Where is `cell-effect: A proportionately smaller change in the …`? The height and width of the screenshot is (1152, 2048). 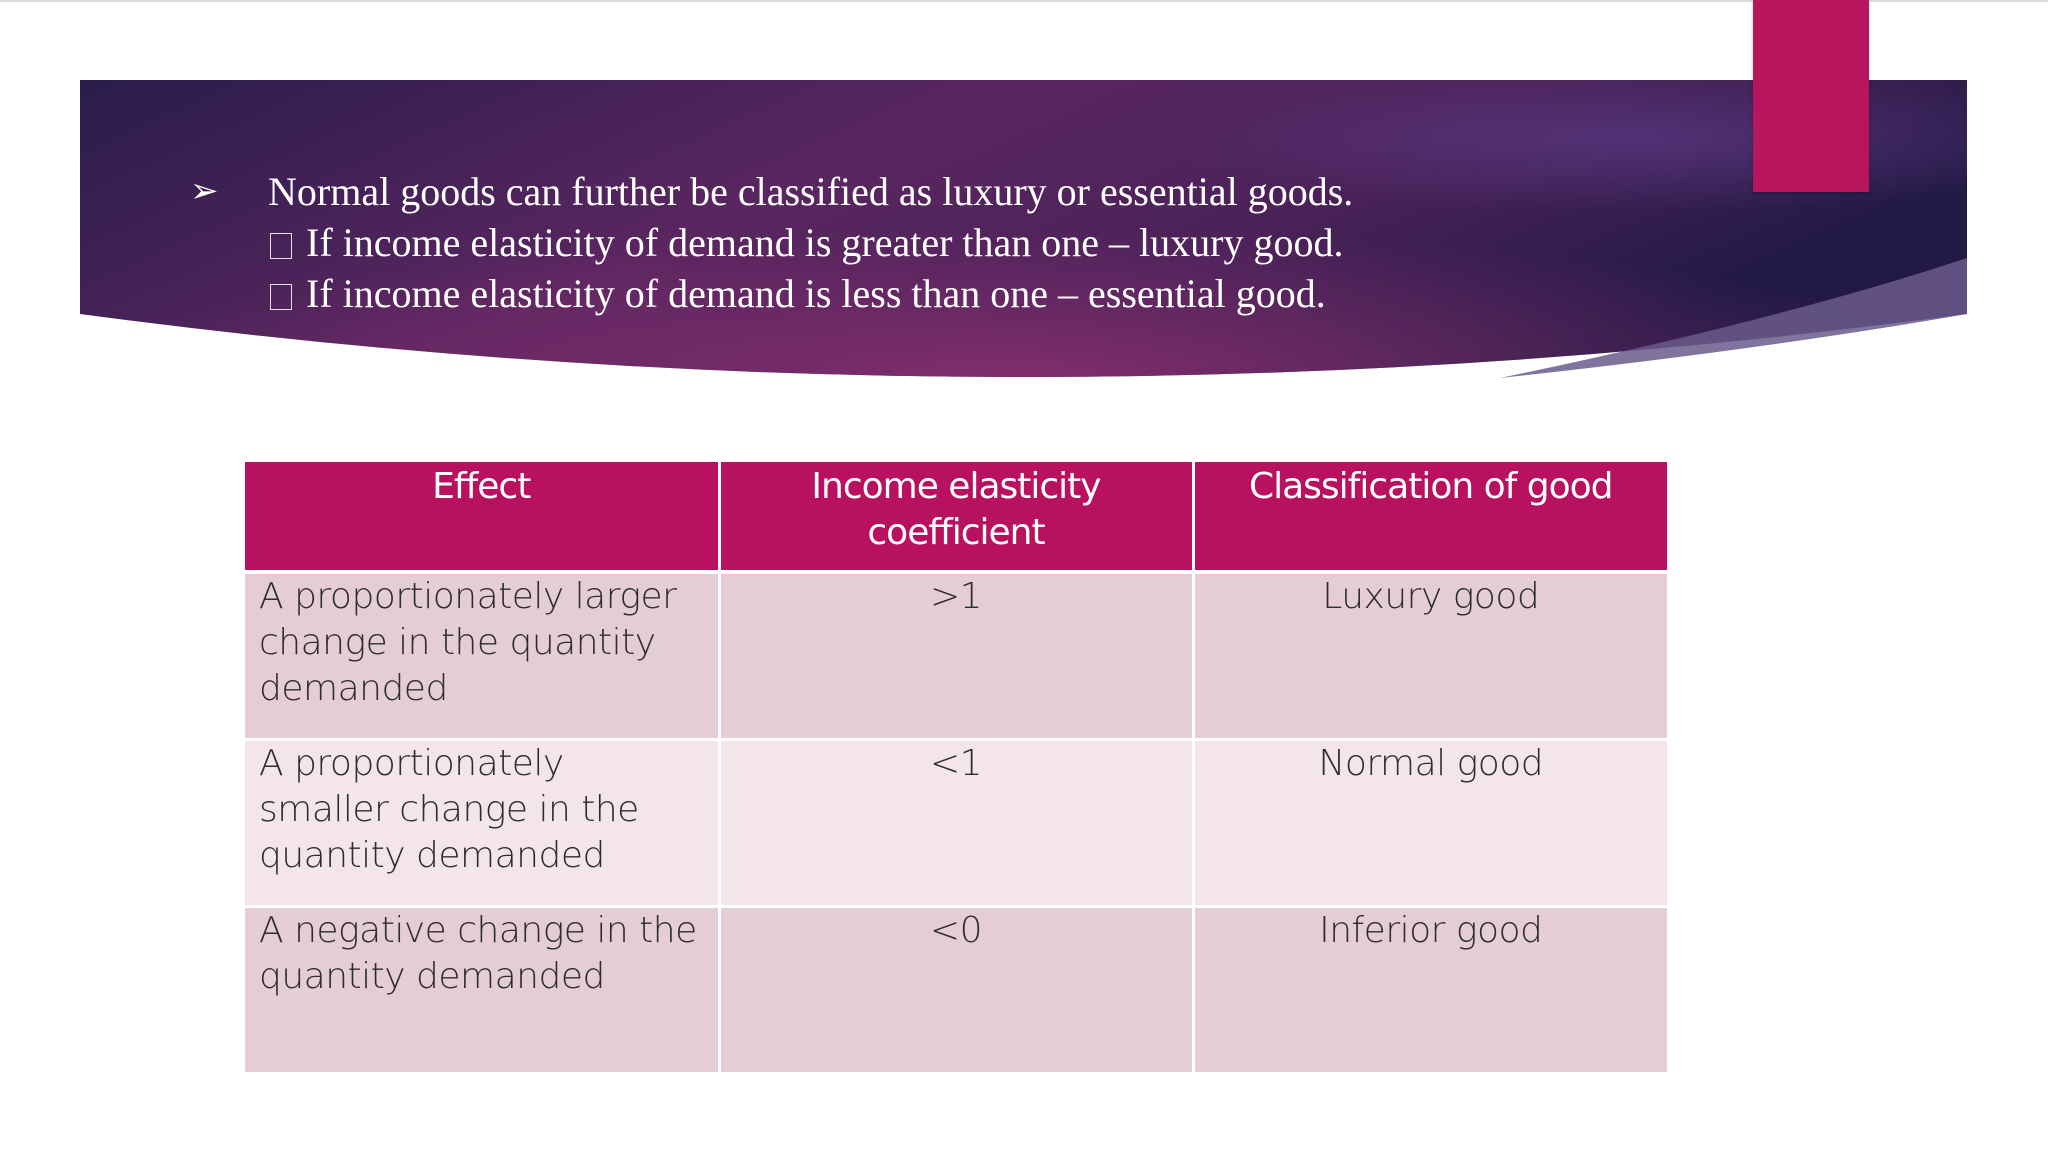 cell-effect: A proportionately smaller change in the … is located at coordinates (483, 823).